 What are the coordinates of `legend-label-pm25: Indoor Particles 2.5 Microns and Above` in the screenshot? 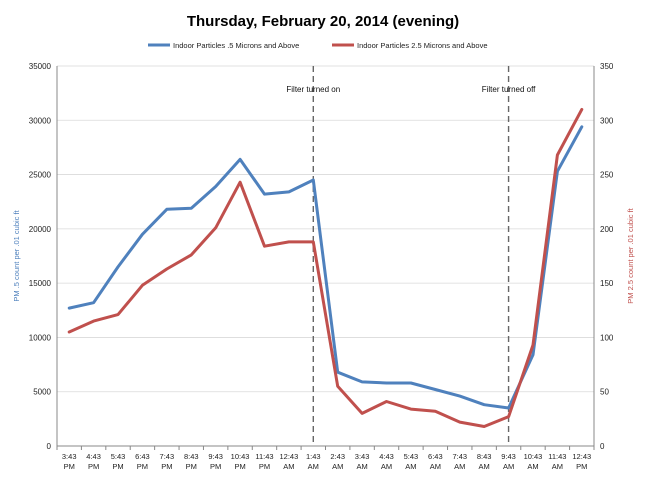 It's located at (422, 45).